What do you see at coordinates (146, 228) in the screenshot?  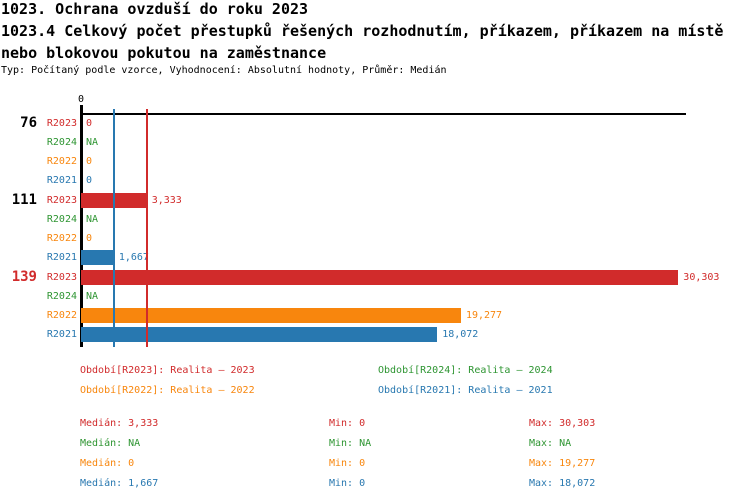 I see `median-line-r2023` at bounding box center [146, 228].